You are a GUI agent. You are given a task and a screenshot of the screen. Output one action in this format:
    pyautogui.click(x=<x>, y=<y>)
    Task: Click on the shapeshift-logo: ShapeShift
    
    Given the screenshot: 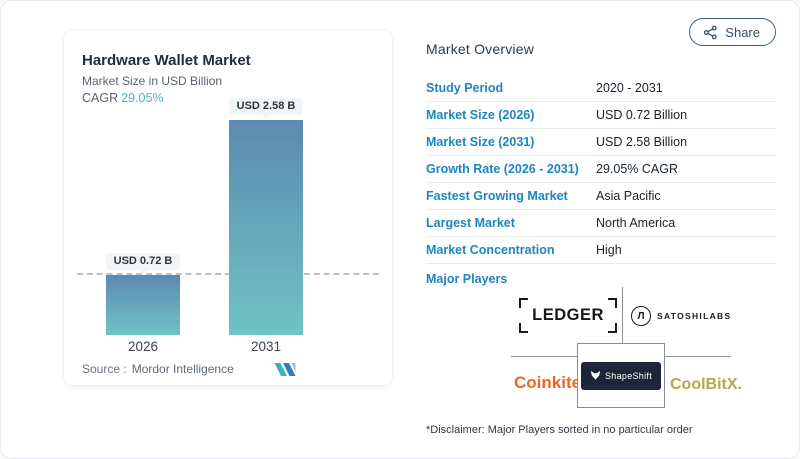 What is the action you would take?
    pyautogui.click(x=621, y=375)
    